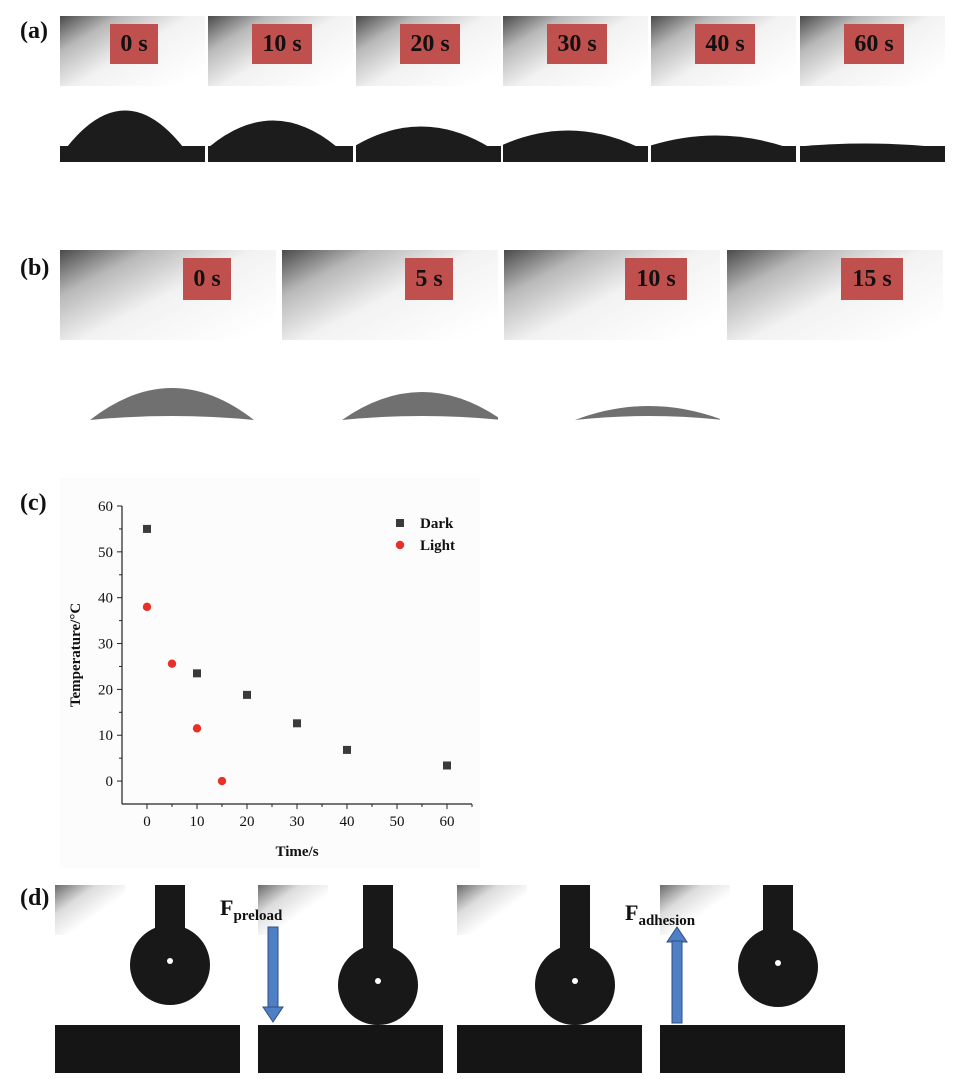 This screenshot has height=1079, width=955. I want to click on time-label-b: 0 s, so click(207, 279).